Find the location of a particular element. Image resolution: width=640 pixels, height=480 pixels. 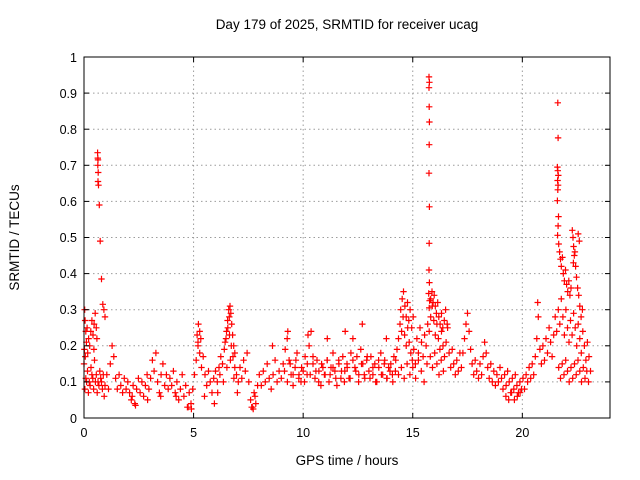

y-tick-label: 0.5 is located at coordinates (68, 238).